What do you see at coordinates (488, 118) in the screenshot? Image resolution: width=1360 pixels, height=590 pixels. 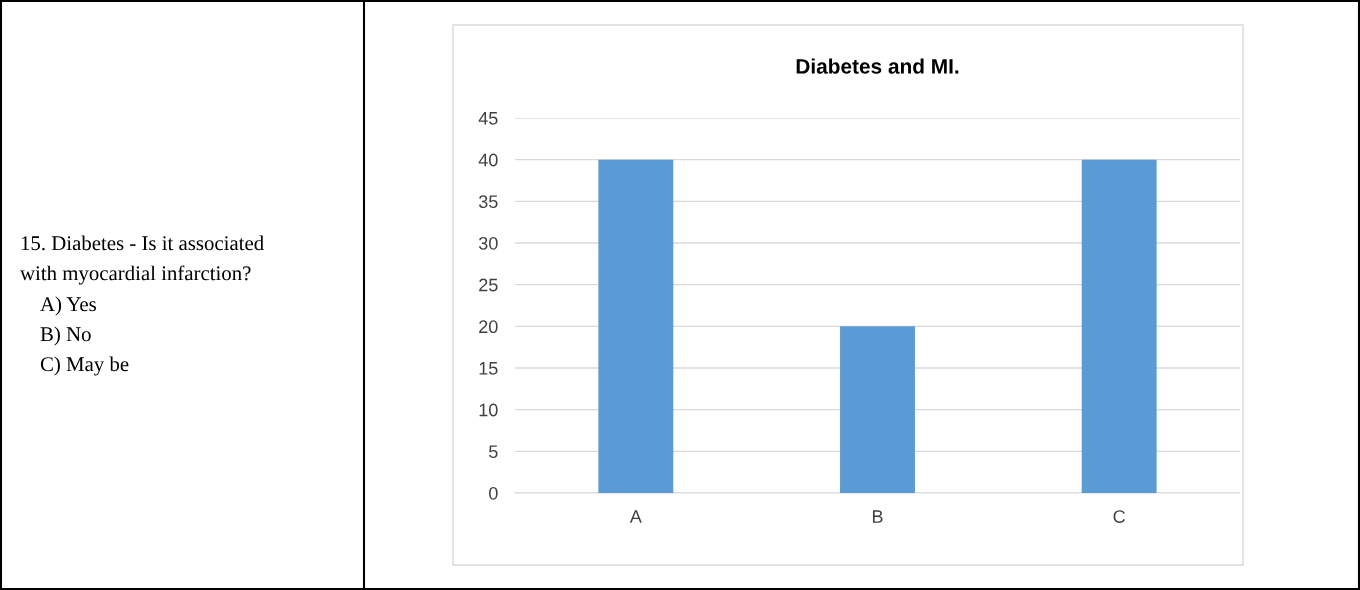 I see `y-tick-label: 45` at bounding box center [488, 118].